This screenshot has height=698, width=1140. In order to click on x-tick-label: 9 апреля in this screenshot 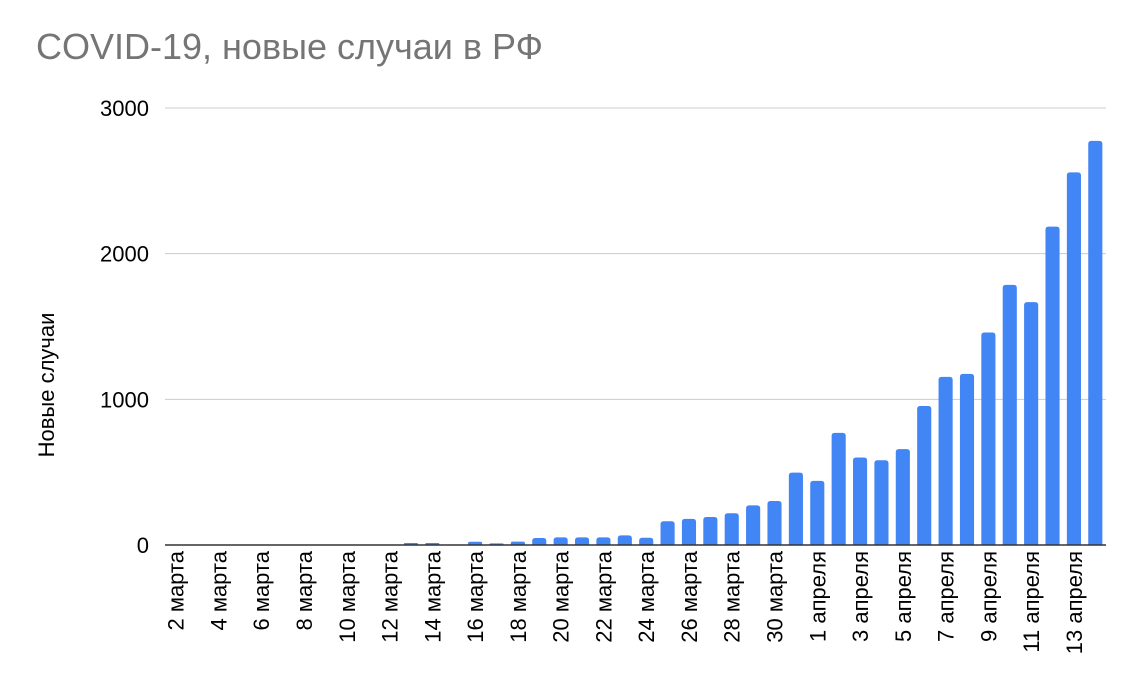, I will do `click(988, 596)`.